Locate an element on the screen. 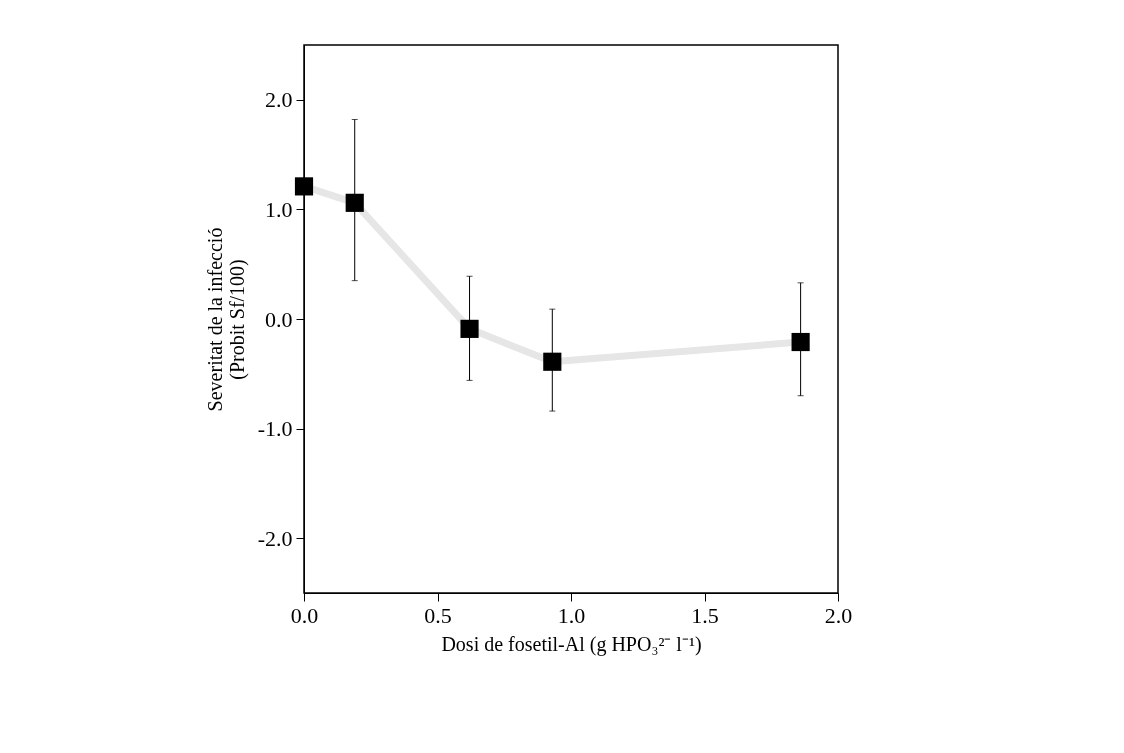 The width and height of the screenshot is (1124, 753). x-tick-label: 1.5 is located at coordinates (705, 615).